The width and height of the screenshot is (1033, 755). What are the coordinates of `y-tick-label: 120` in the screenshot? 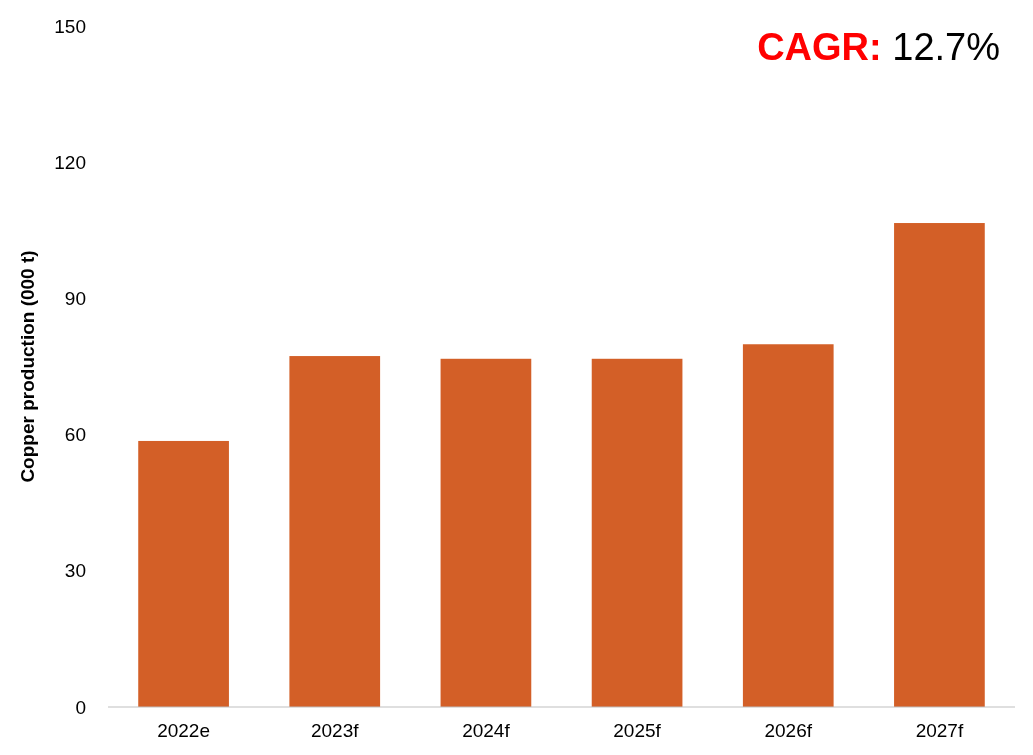 It's located at (70, 162).